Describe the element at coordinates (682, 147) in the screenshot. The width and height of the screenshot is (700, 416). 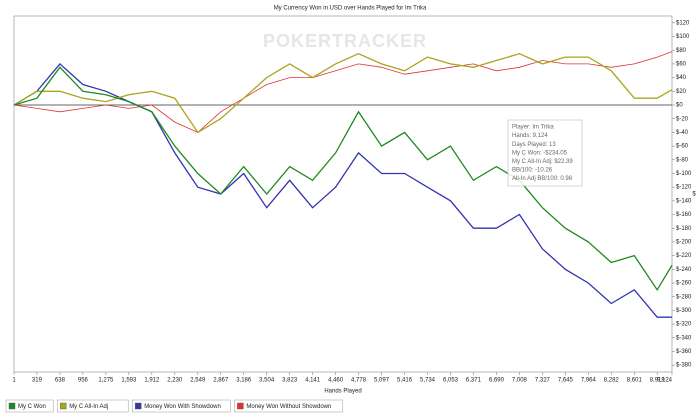
I see `y-tick-label: $-60` at that location.